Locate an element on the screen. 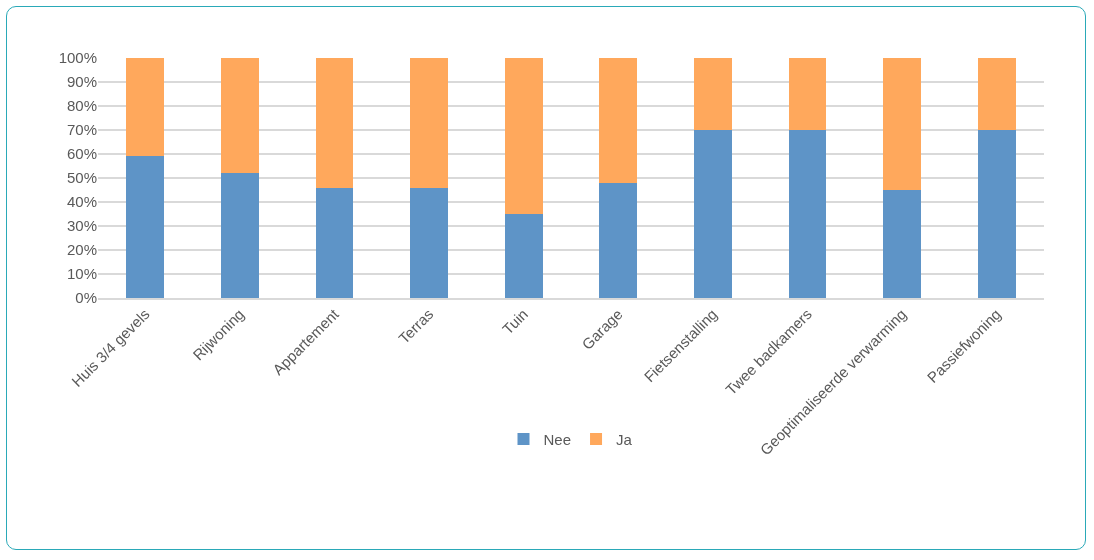  y-tick-label: 20% is located at coordinates (81, 250).